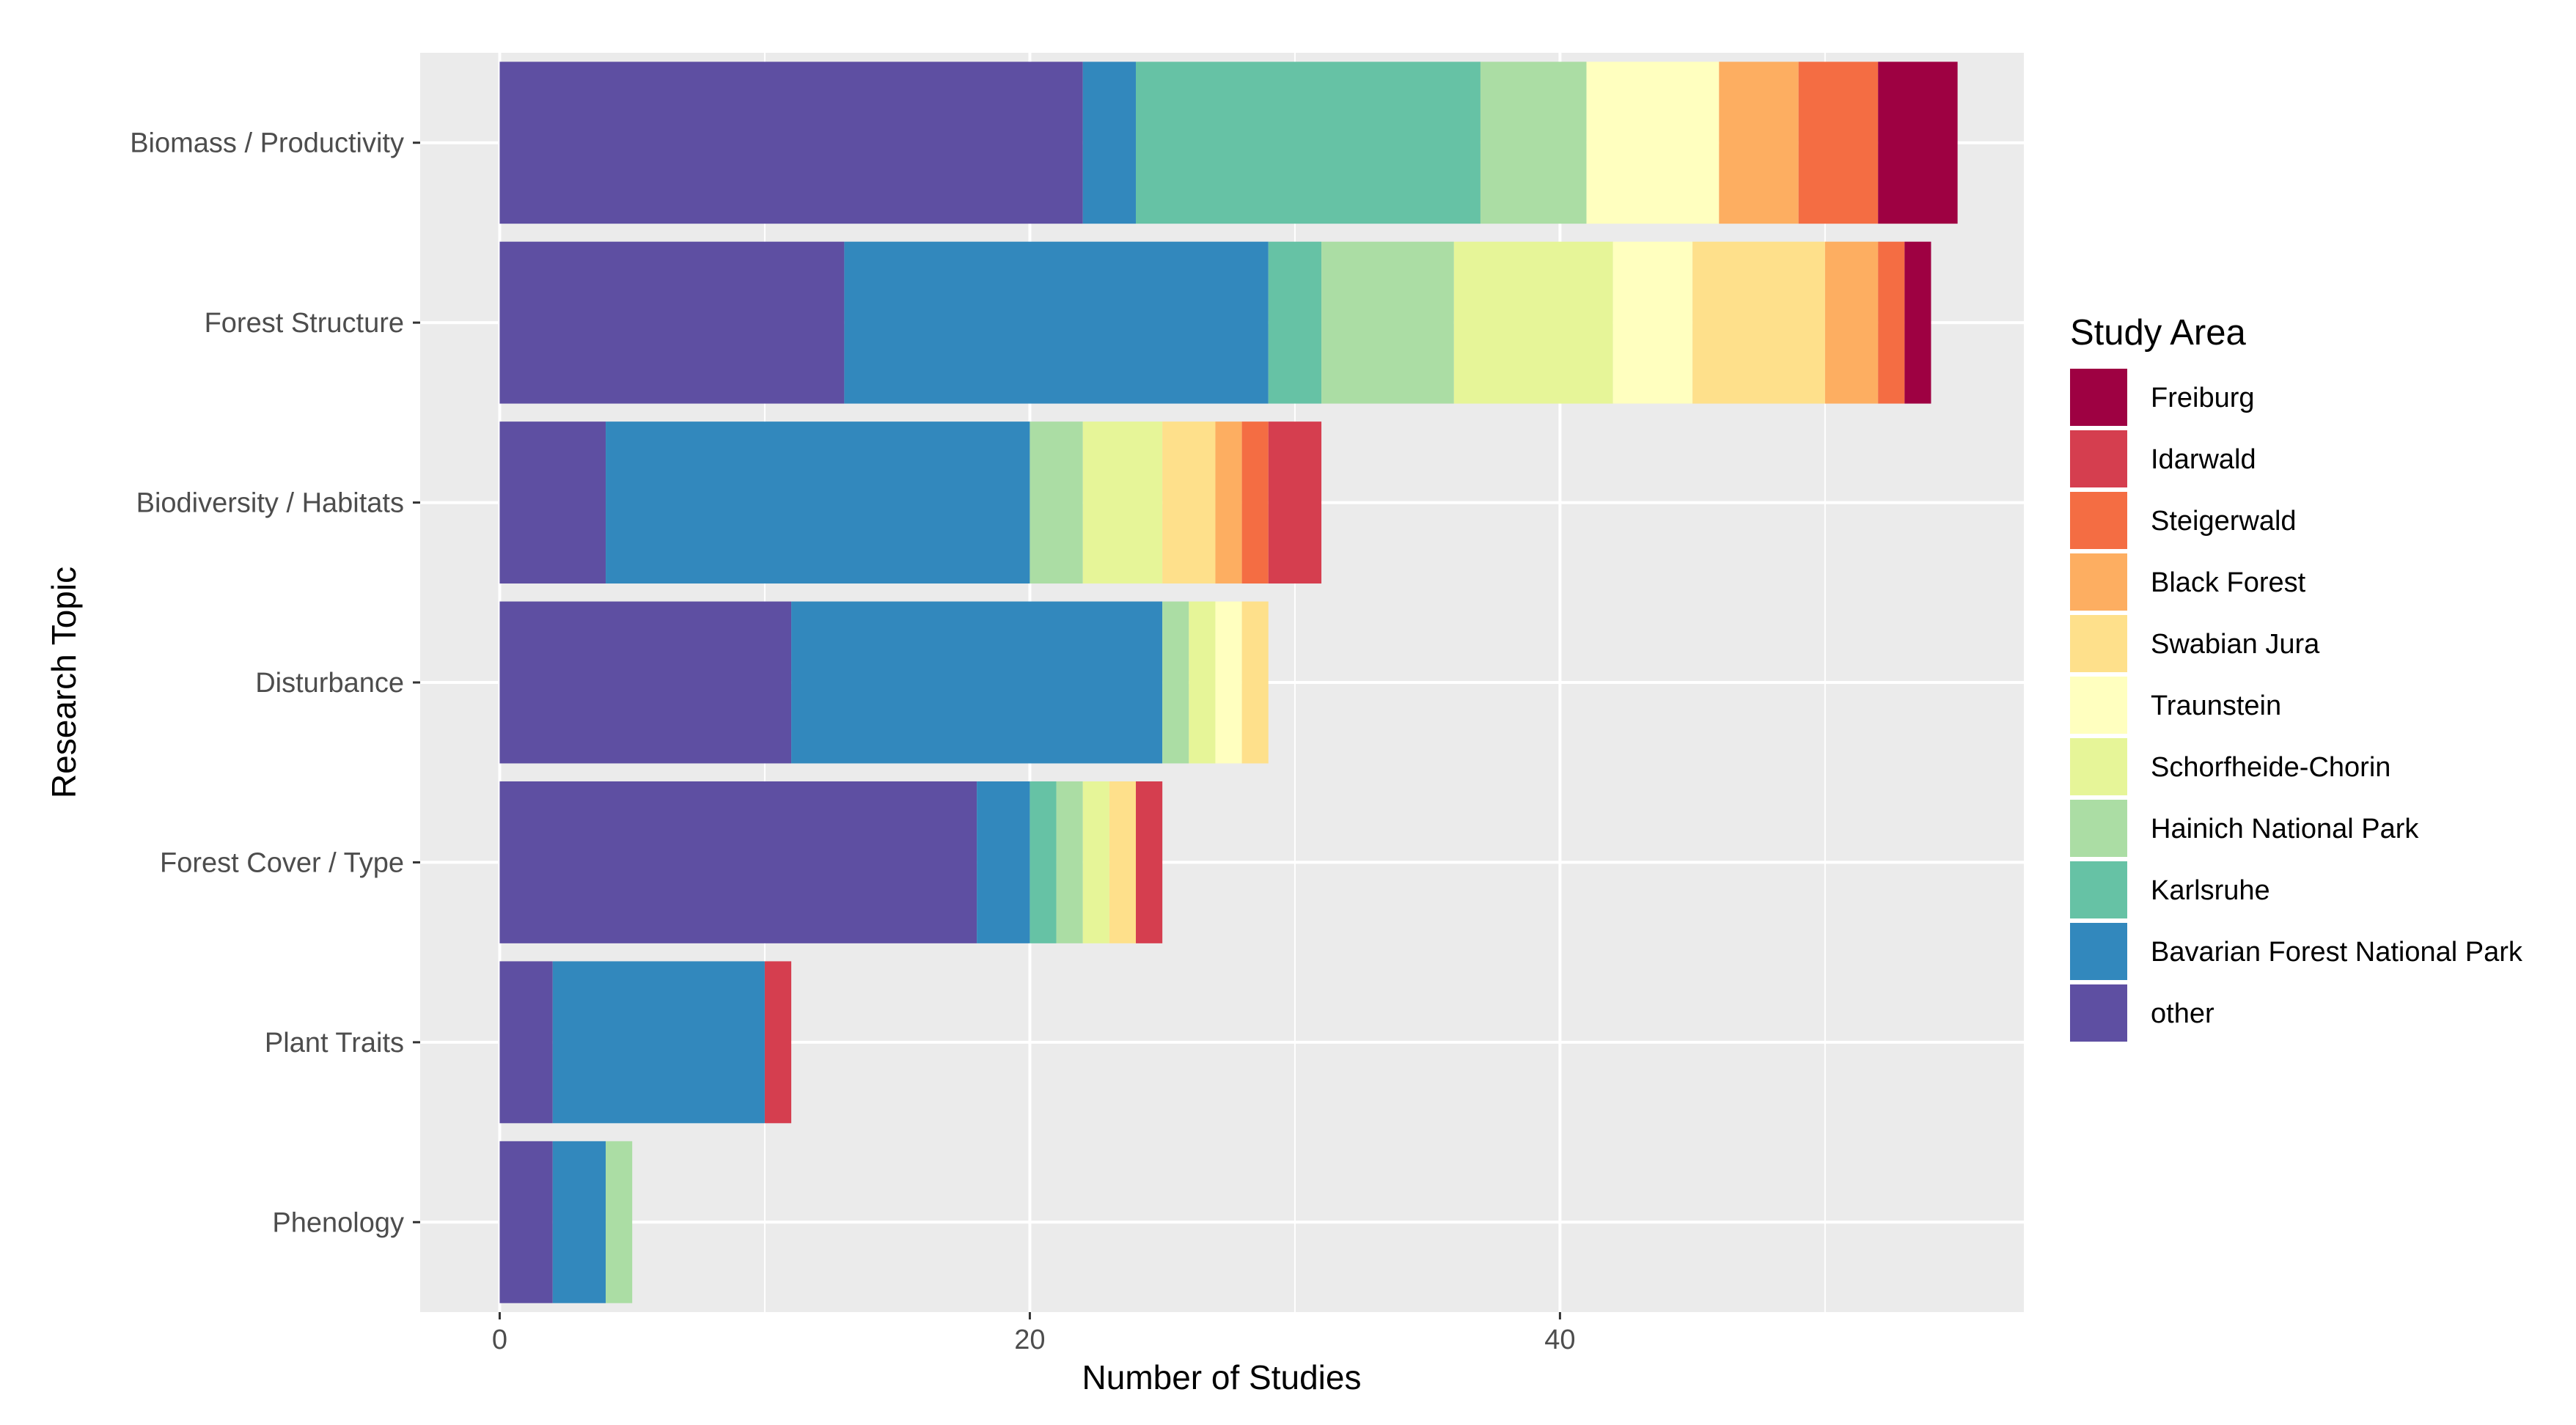 The height and width of the screenshot is (1425, 2576). What do you see at coordinates (1122, 502) in the screenshot?
I see `bar-segment-biodiversity-habitats-schorfheide-chorin` at bounding box center [1122, 502].